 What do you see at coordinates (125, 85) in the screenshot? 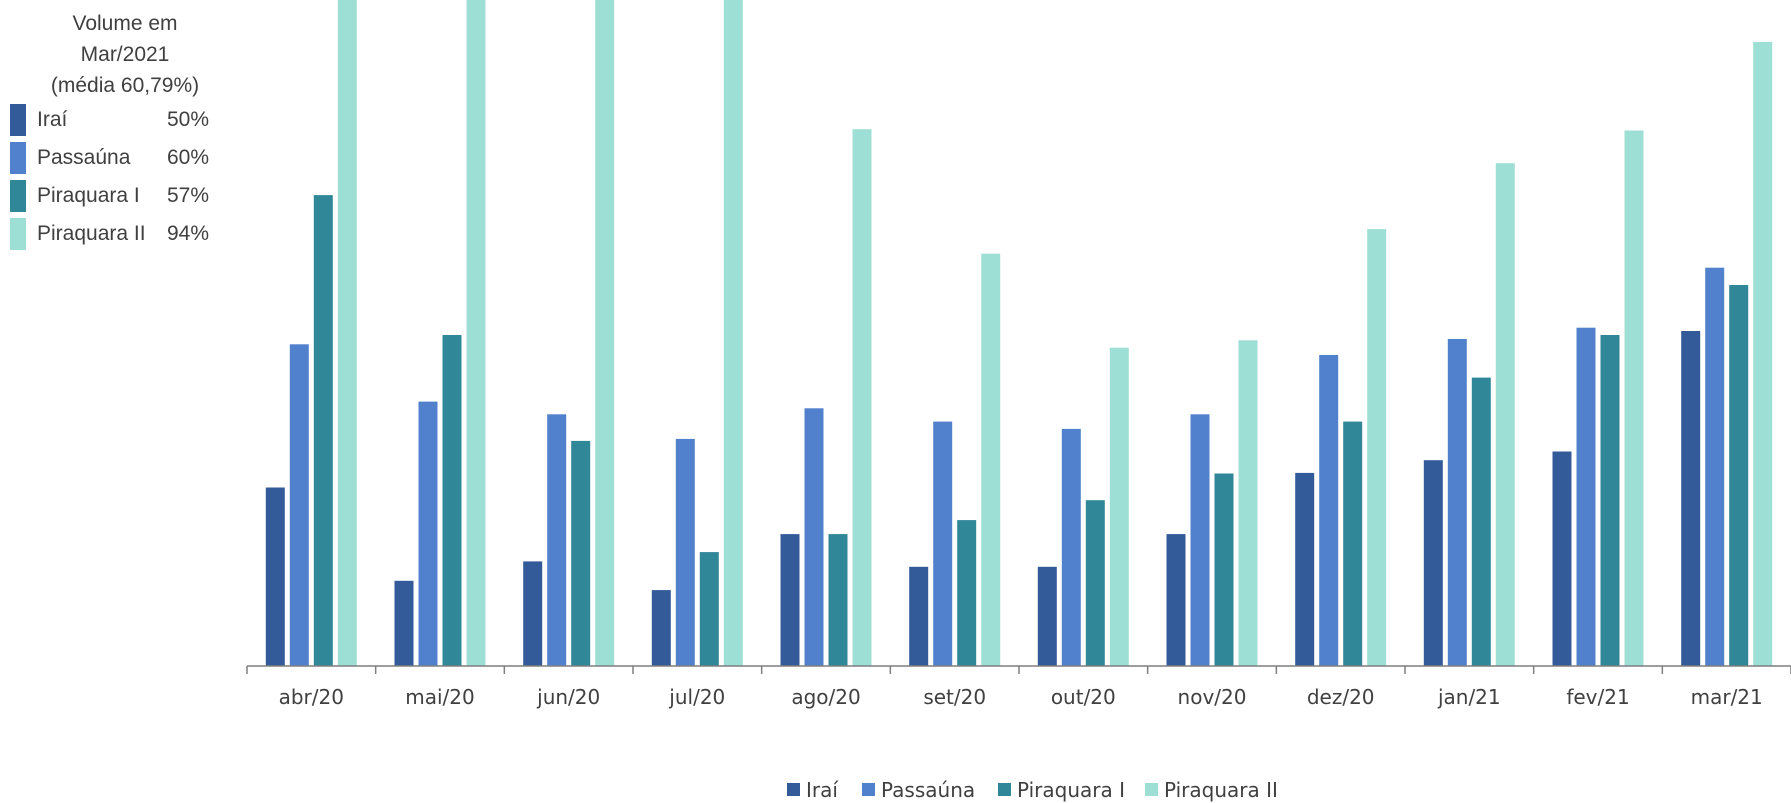
I see `side-legend-title-line-3: (média 60,79%)` at bounding box center [125, 85].